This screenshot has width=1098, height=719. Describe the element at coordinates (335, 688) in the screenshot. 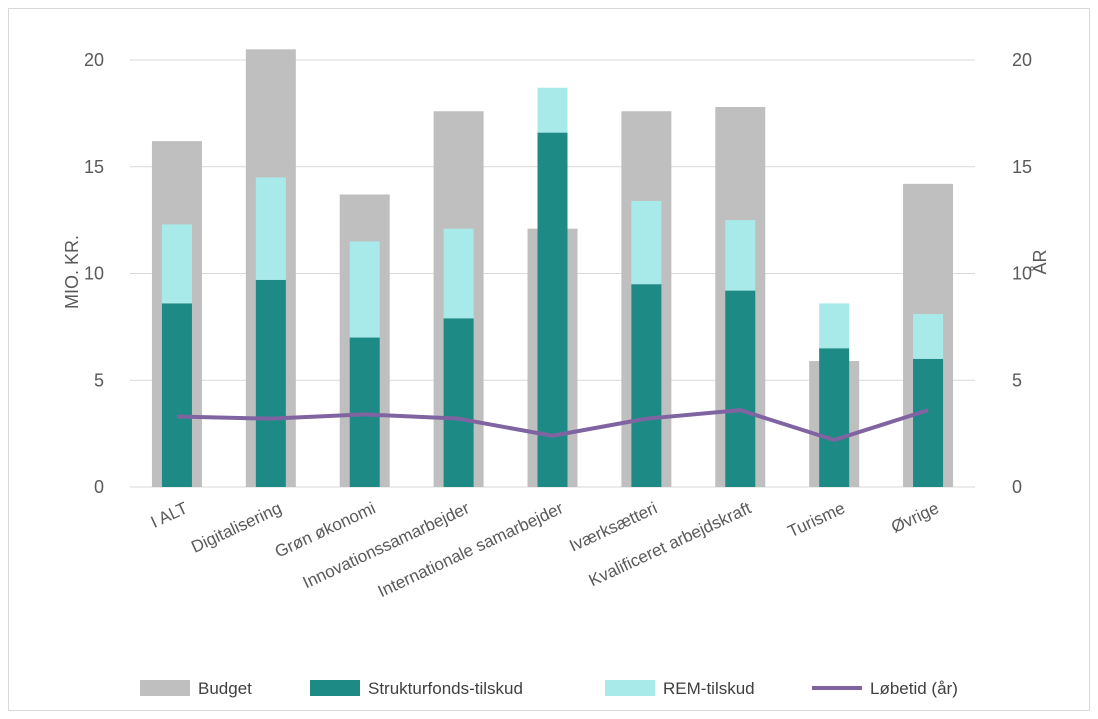

I see `legend-swatch-strukturfonds-tilskud` at that location.